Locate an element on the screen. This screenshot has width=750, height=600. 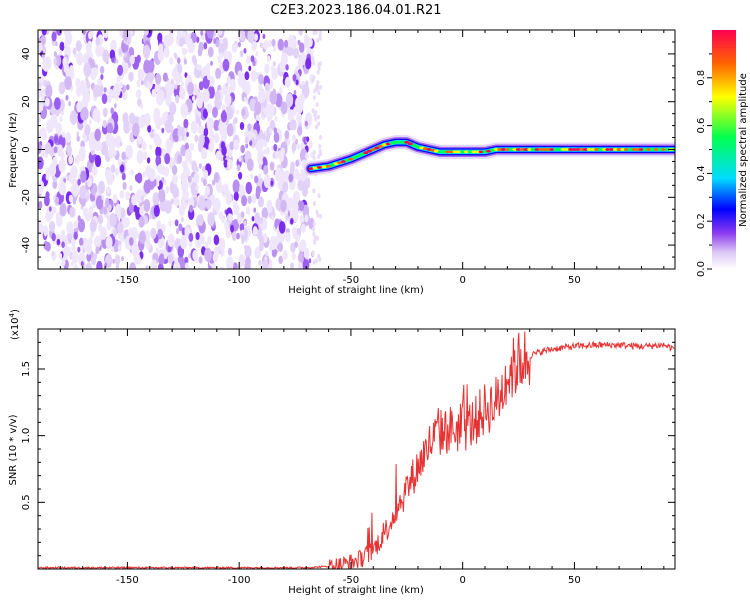
snr-y-multiplier-exponent: 4 is located at coordinates (12, 314).